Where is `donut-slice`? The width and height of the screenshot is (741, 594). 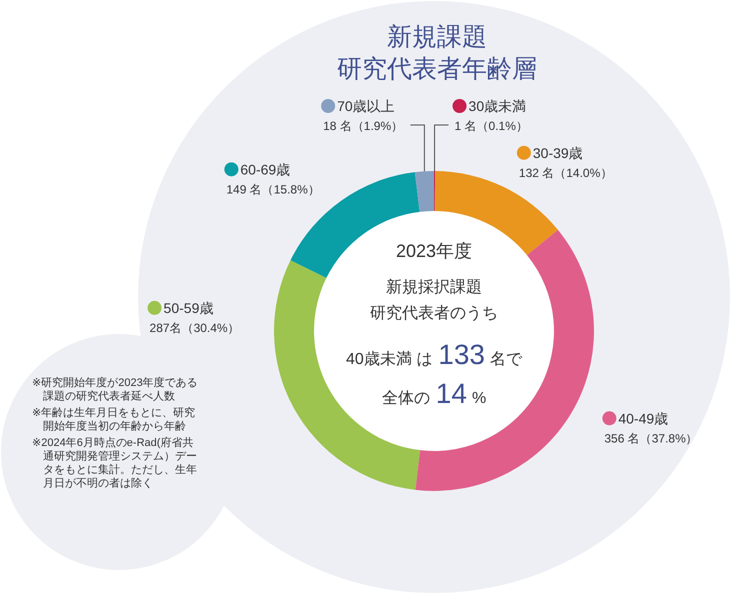
donut-slice is located at coordinates (424, 191).